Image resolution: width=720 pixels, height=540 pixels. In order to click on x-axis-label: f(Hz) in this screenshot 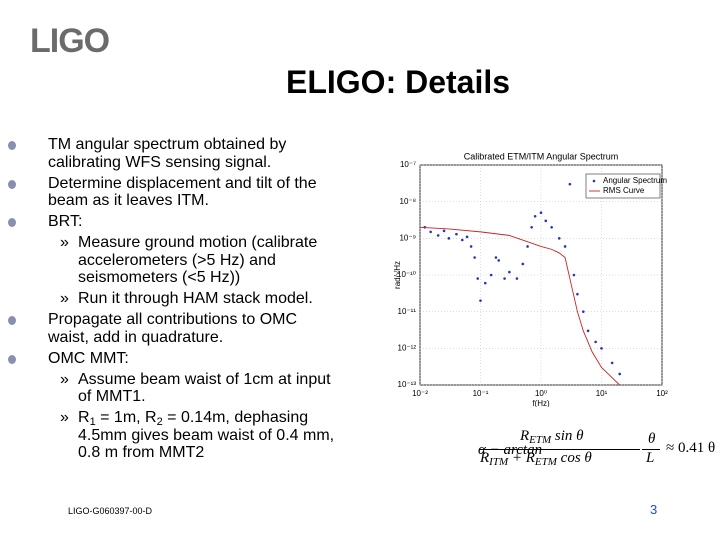, I will do `click(541, 403)`.